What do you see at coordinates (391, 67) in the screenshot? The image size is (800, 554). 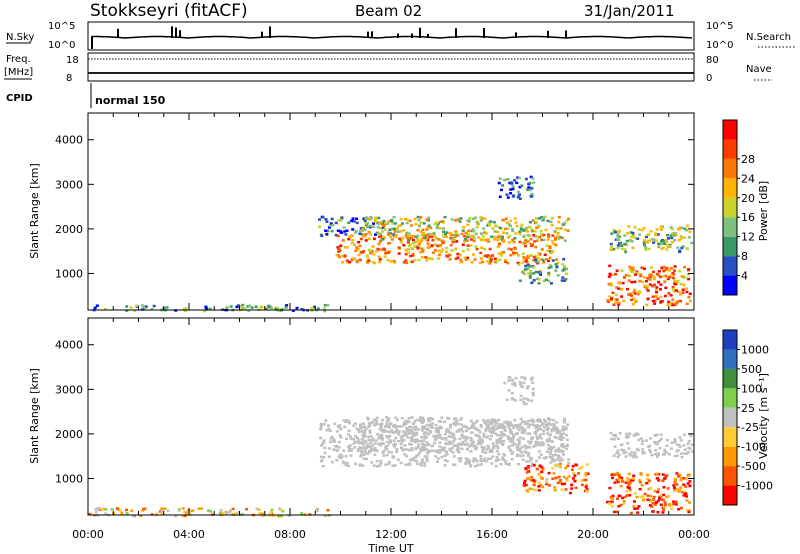 I see `freq-strip-frame` at bounding box center [391, 67].